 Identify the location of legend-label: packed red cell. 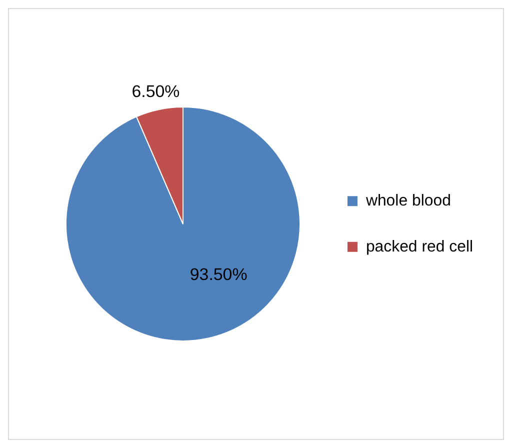
(420, 247).